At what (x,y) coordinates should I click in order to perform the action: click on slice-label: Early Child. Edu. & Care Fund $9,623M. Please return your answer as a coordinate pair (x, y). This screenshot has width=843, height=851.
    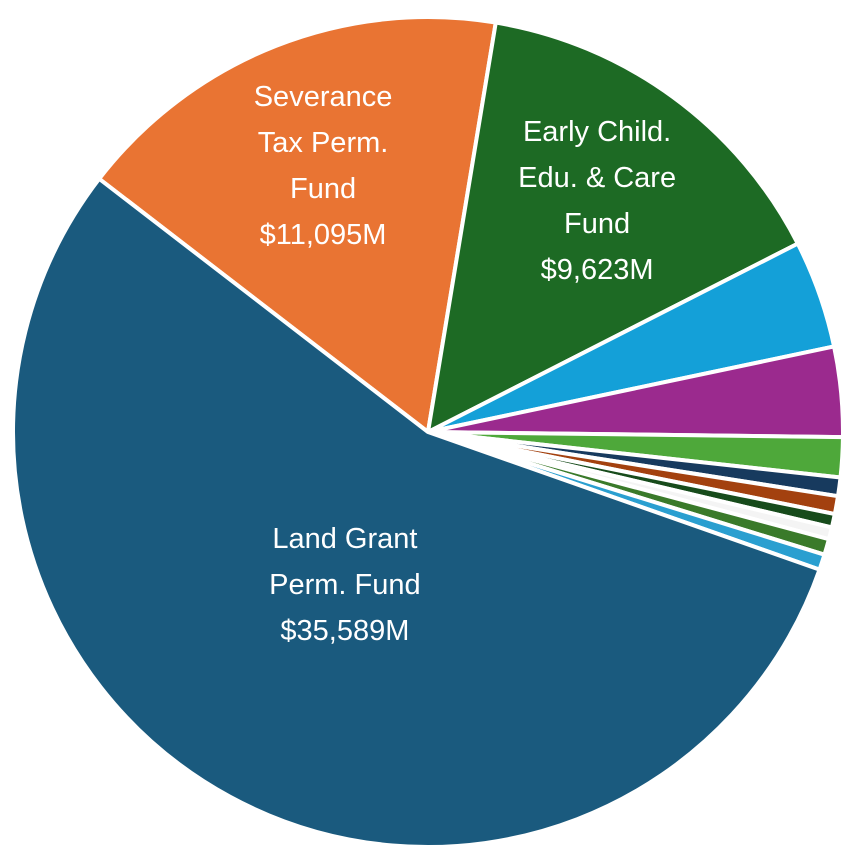
    Looking at the image, I should click on (597, 201).